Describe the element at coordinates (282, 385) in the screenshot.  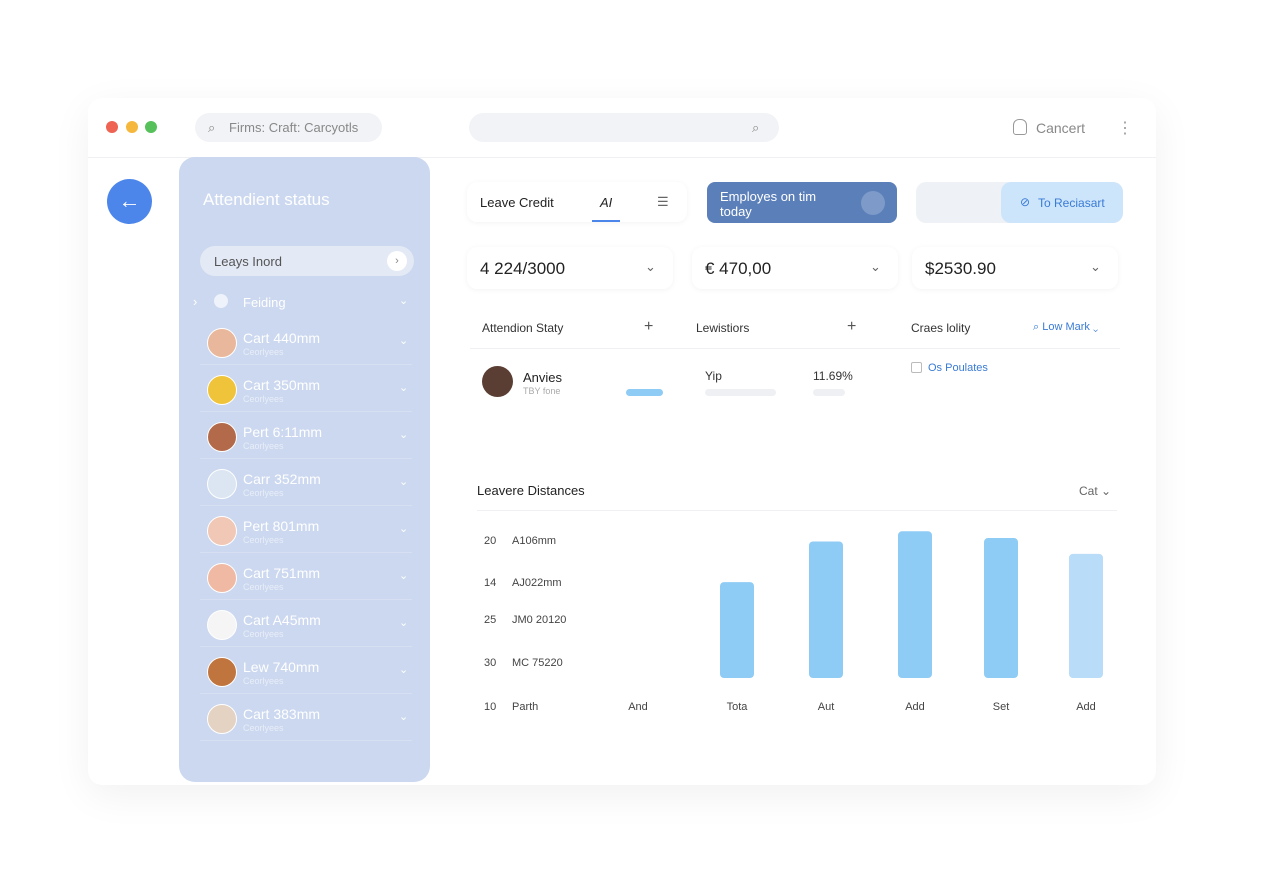
I see `person-name: Cart 350mm` at that location.